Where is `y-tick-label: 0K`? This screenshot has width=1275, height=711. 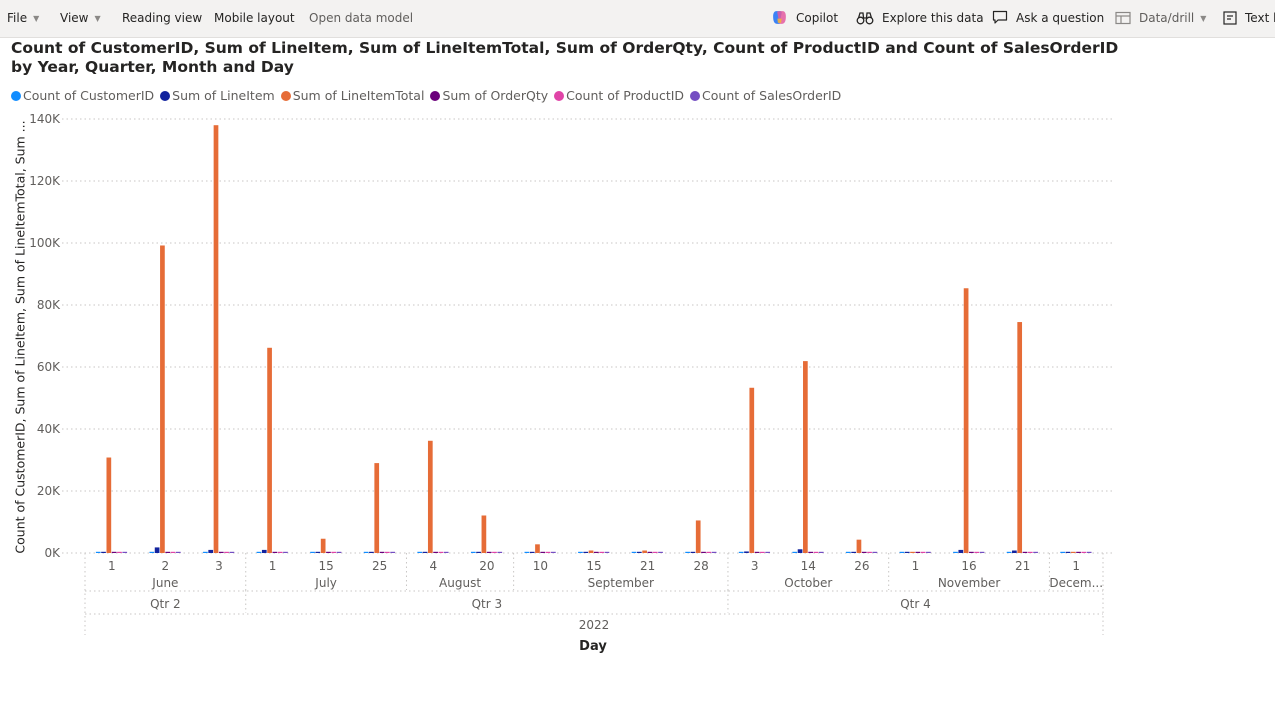
y-tick-label: 0K is located at coordinates (52, 553).